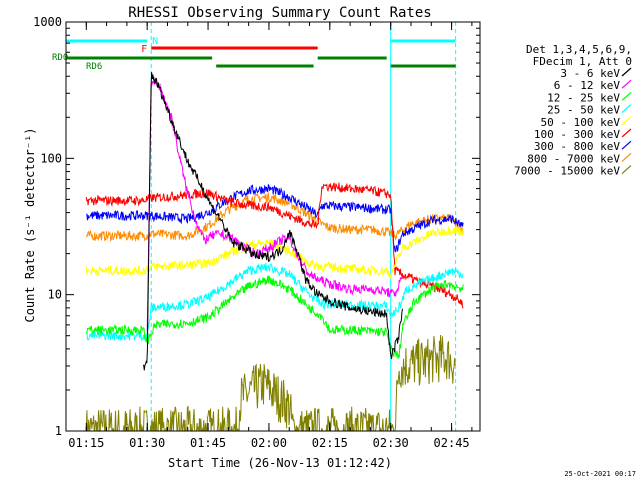 The height and width of the screenshot is (480, 640). What do you see at coordinates (577, 134) in the screenshot?
I see `legend-label: 100 - 300 keV` at bounding box center [577, 134].